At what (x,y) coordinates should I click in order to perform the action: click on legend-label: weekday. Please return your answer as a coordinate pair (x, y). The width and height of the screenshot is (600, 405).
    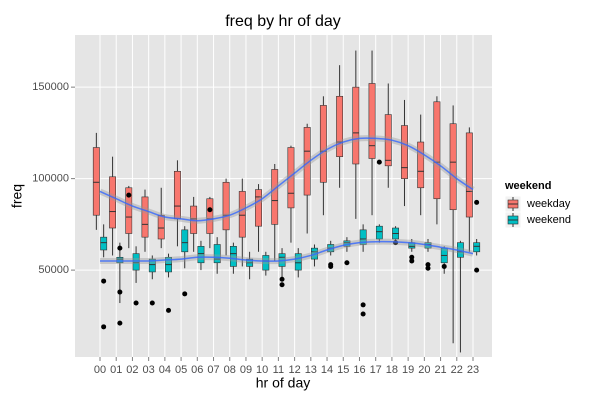
    Looking at the image, I should click on (548, 204).